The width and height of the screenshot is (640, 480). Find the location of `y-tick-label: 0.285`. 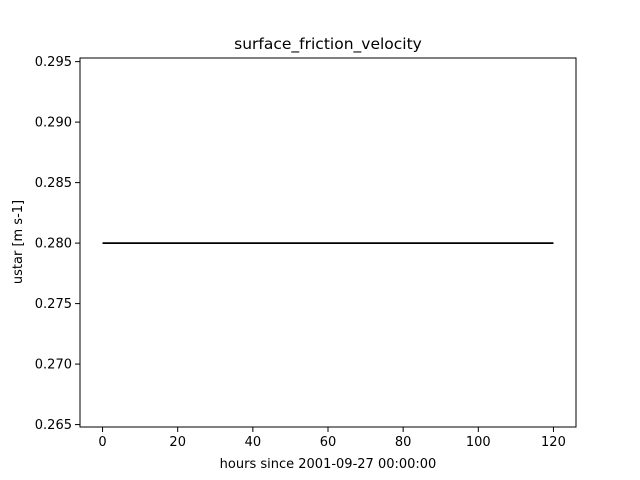

y-tick-label: 0.285 is located at coordinates (53, 183).